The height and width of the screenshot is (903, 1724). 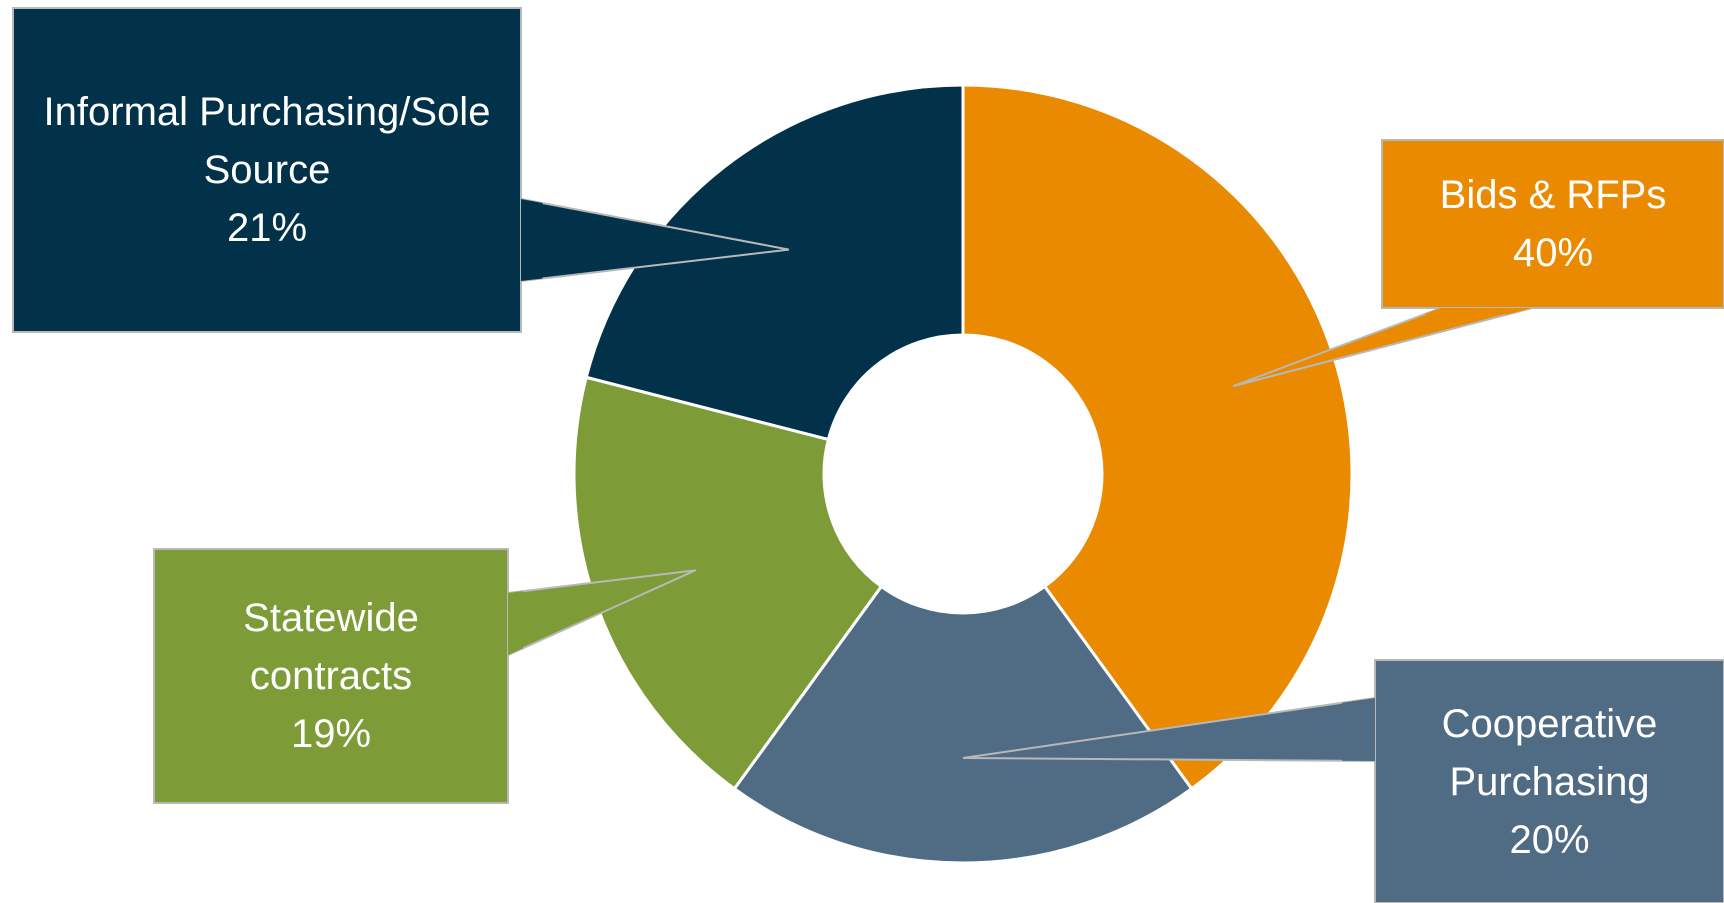 I want to click on slice-cooperative-purchasing, so click(x=963, y=724).